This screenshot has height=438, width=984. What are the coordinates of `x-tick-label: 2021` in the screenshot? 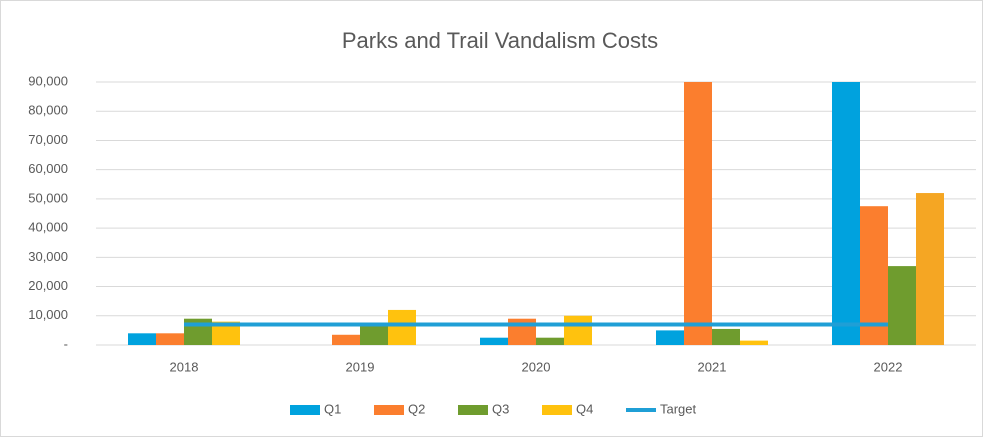 It's located at (712, 366).